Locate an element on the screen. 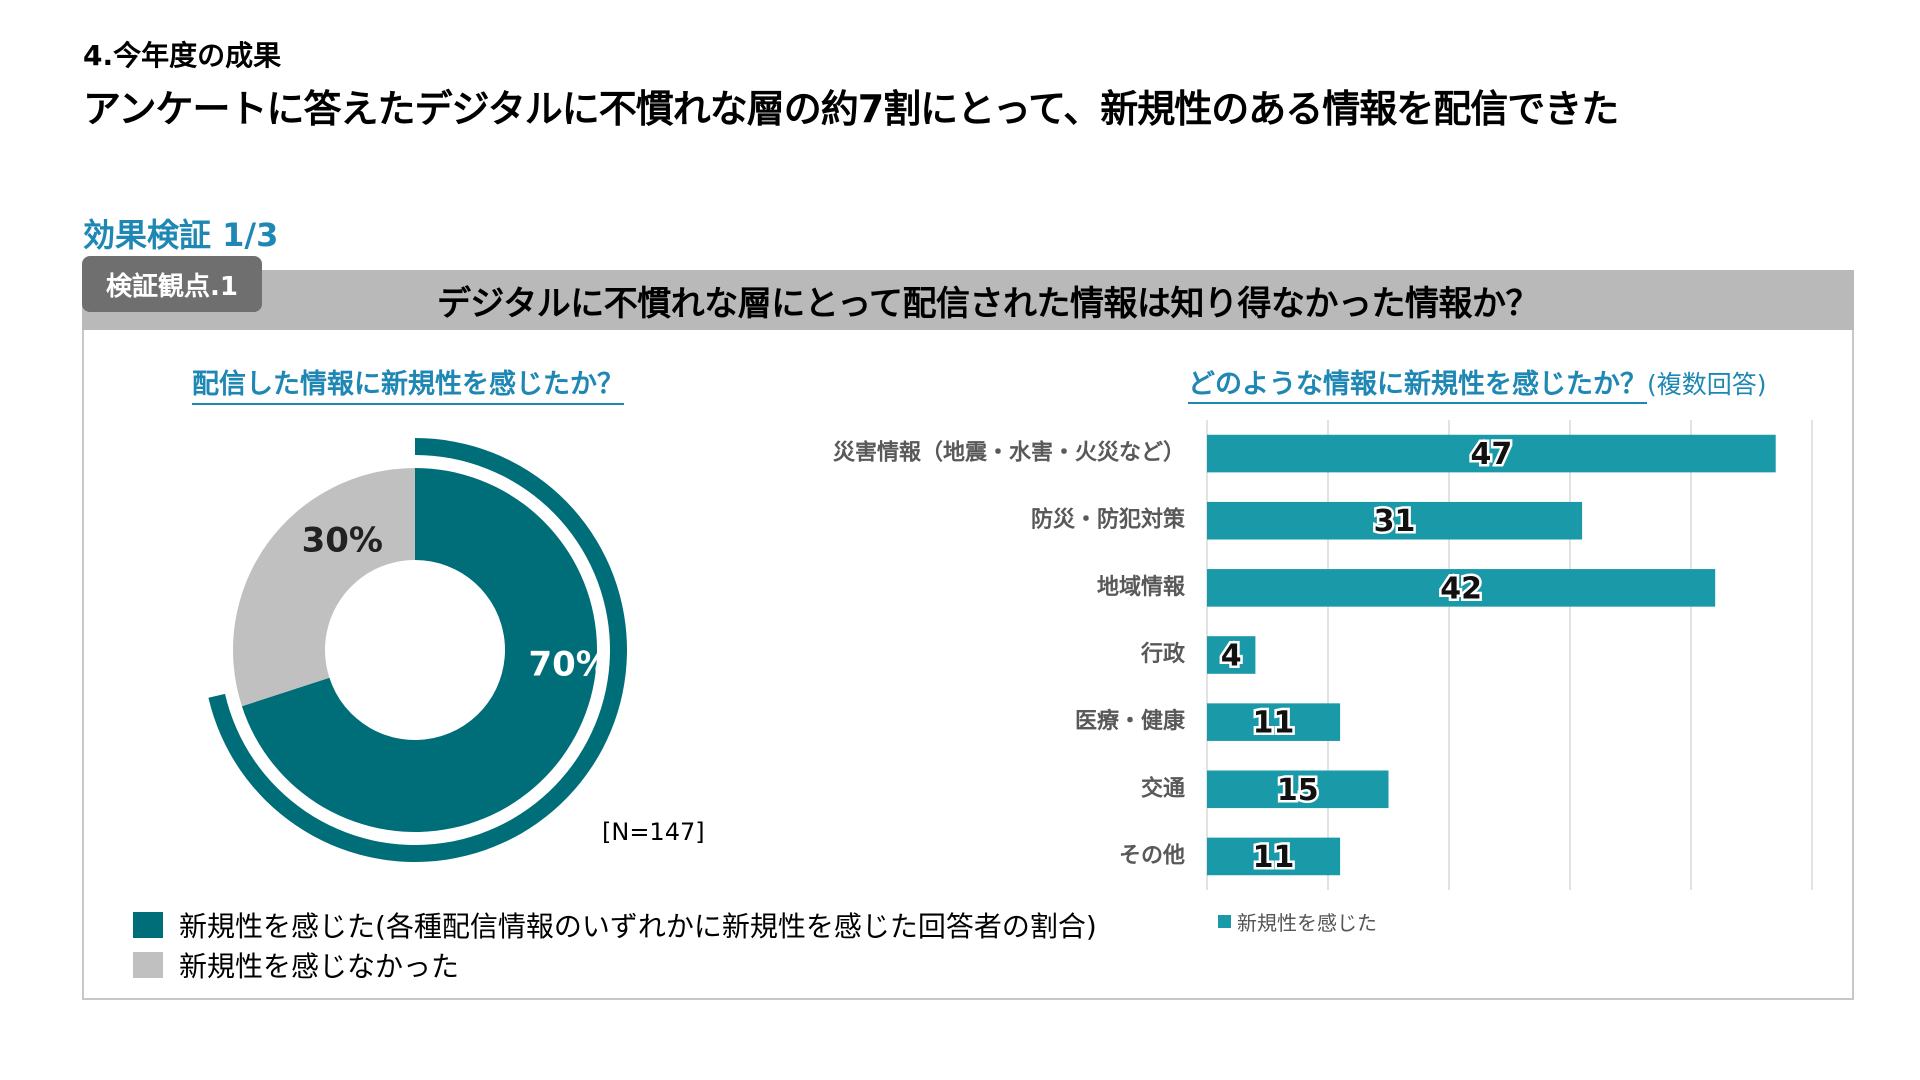 Image resolution: width=1920 pixels, height=1080 pixels. sample-size-label: [N=147] is located at coordinates (653, 832).